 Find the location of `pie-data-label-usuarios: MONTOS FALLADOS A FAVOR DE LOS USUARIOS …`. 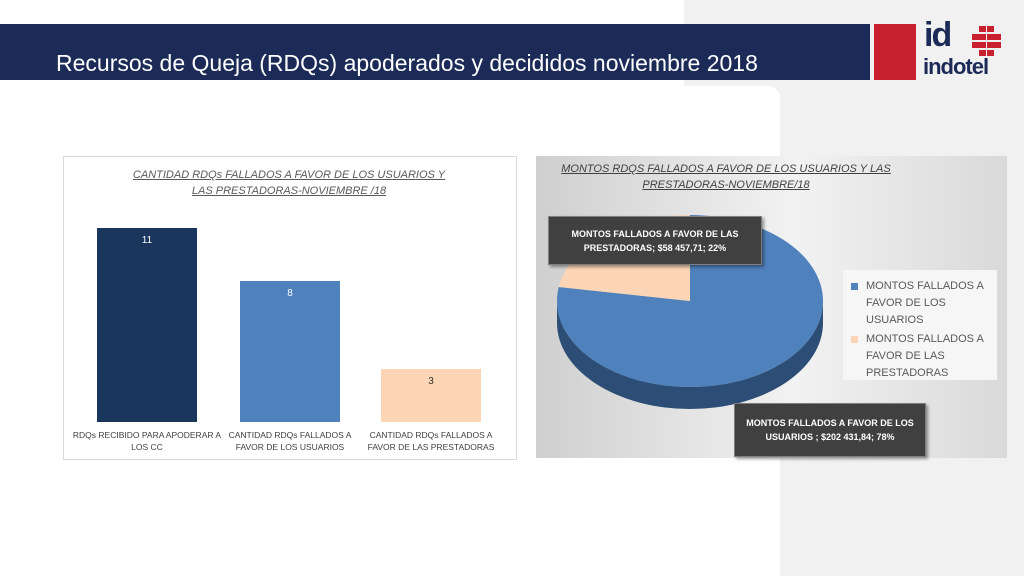

pie-data-label-usuarios: MONTOS FALLADOS A FAVOR DE LOS USUARIOS … is located at coordinates (830, 430).